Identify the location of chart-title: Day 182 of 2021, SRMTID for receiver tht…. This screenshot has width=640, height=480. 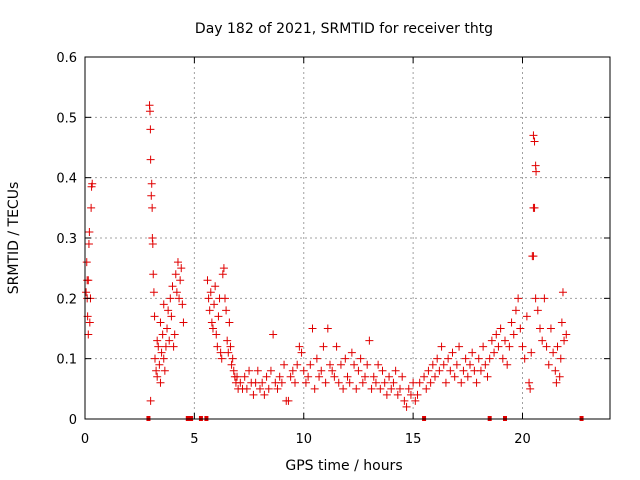
(344, 29).